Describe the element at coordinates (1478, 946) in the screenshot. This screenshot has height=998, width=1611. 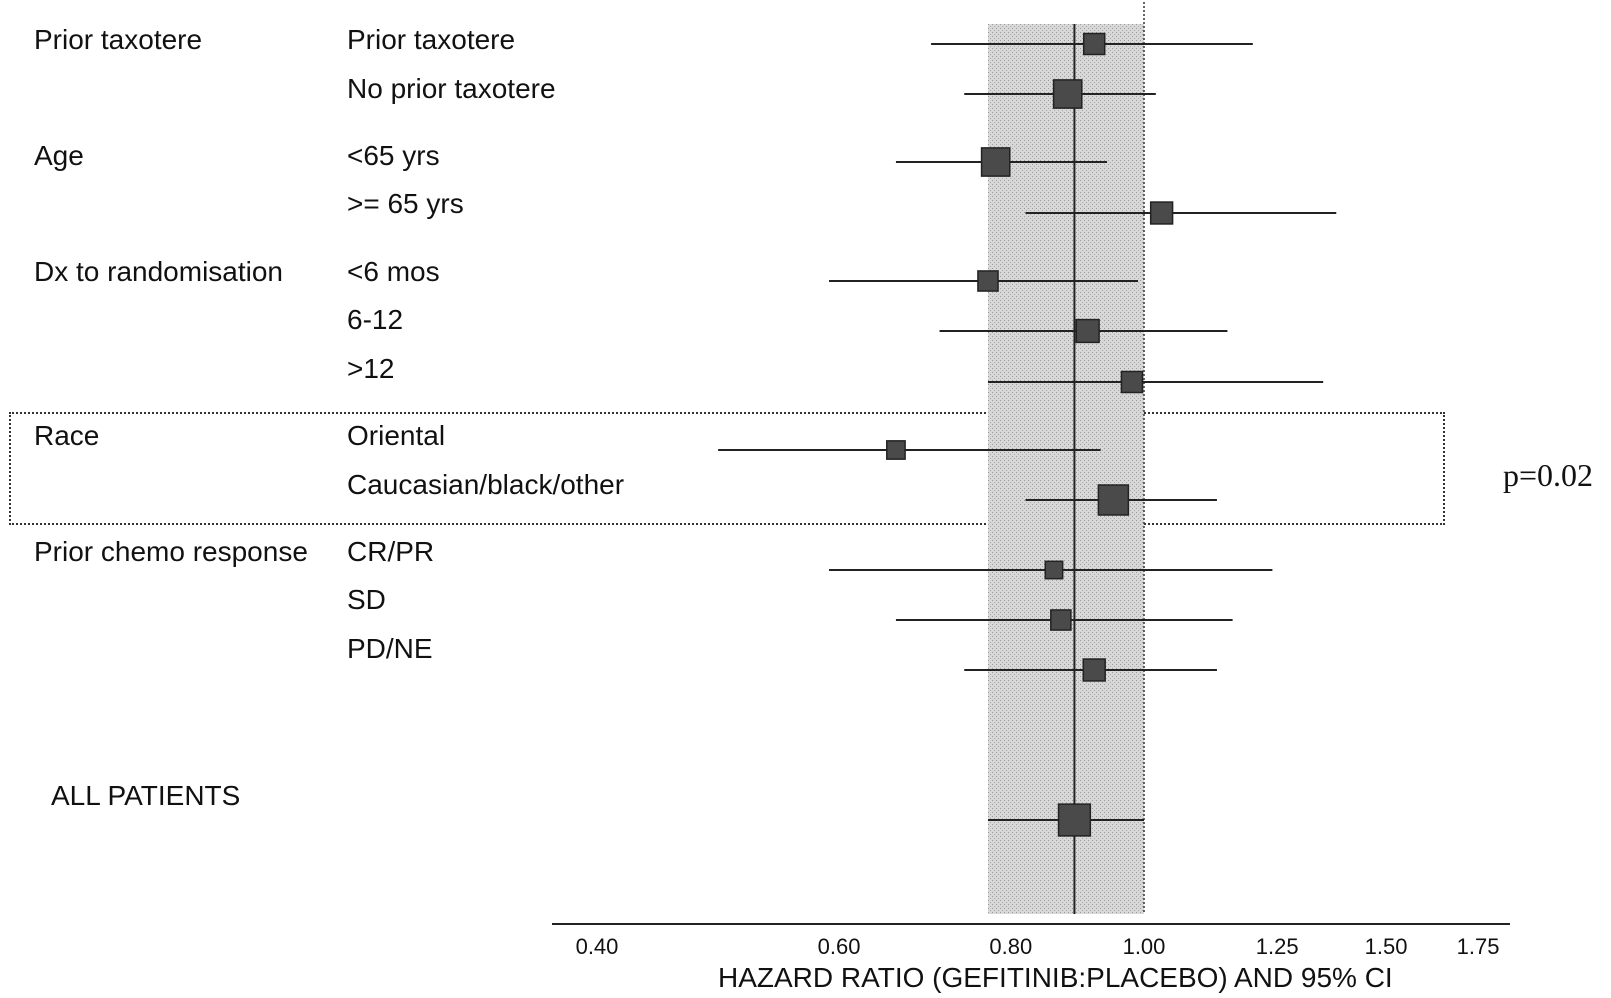
I see `x-tick-label-1-75: 1.75` at that location.